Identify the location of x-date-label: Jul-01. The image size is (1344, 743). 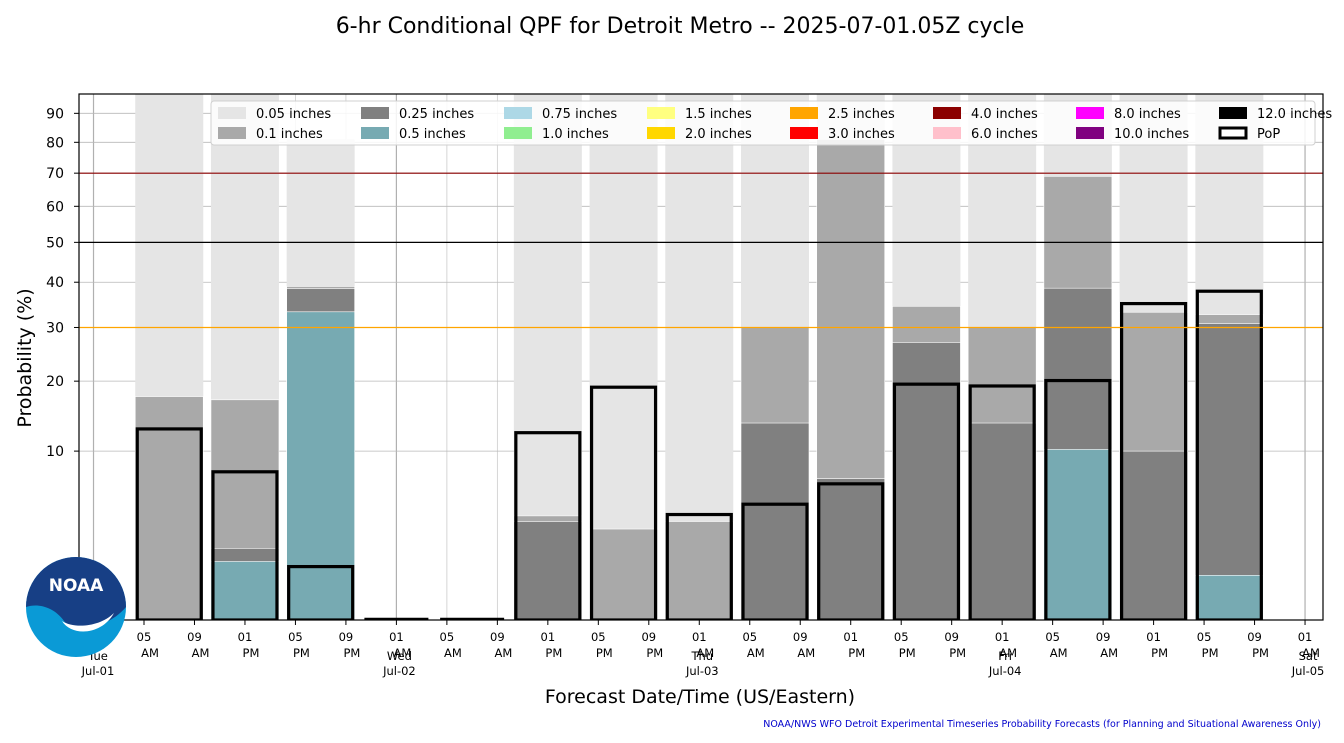
(98, 671).